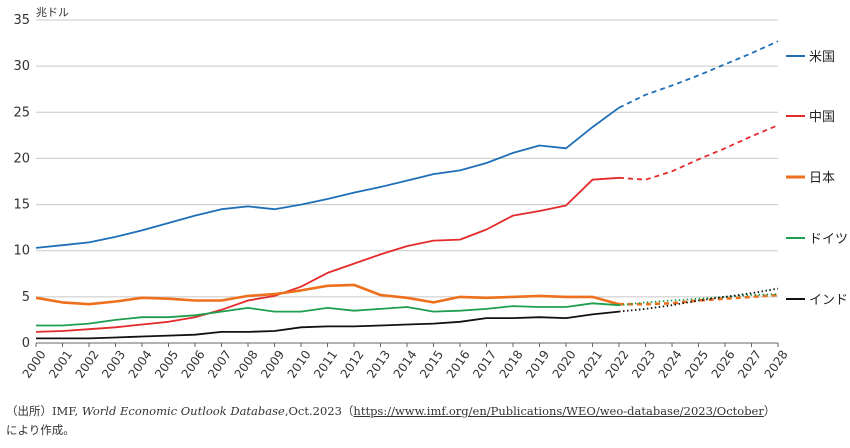  What do you see at coordinates (822, 57) in the screenshot?
I see `legend-label: 米国` at bounding box center [822, 57].